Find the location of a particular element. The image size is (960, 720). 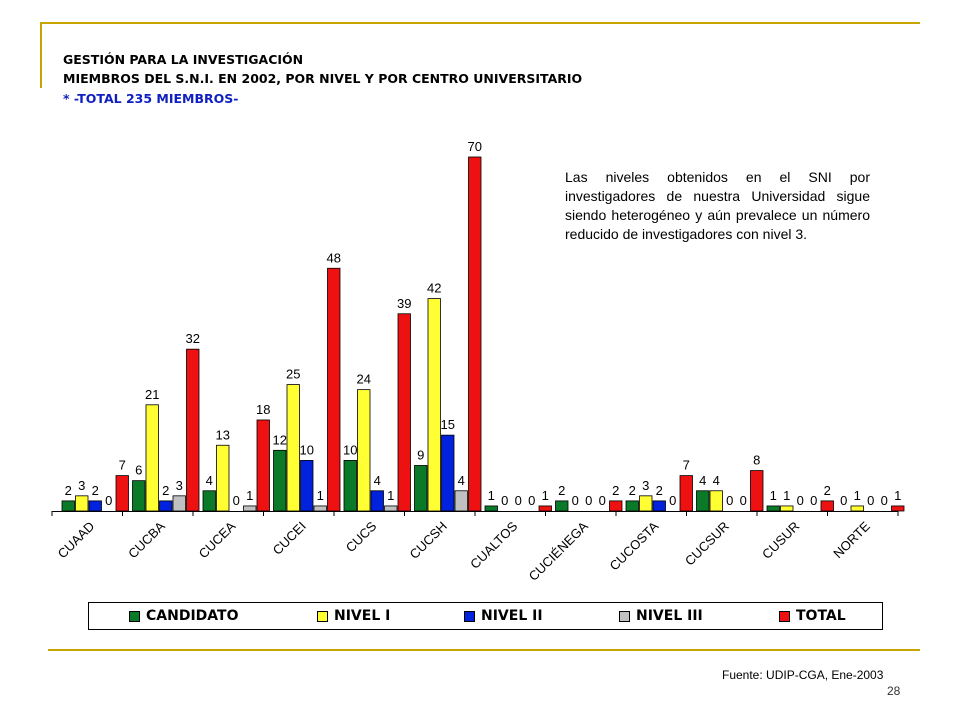

legend-label: TOTAL is located at coordinates (821, 616).